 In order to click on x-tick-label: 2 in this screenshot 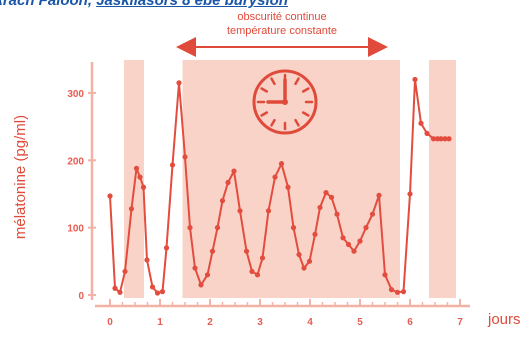, I will do `click(210, 322)`.